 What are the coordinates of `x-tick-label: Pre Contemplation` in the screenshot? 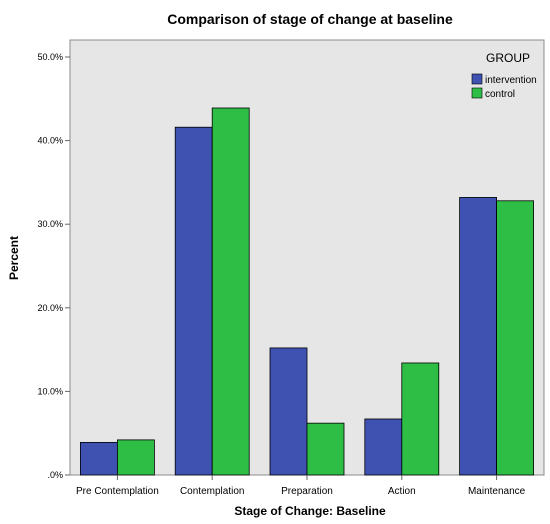 It's located at (117, 491).